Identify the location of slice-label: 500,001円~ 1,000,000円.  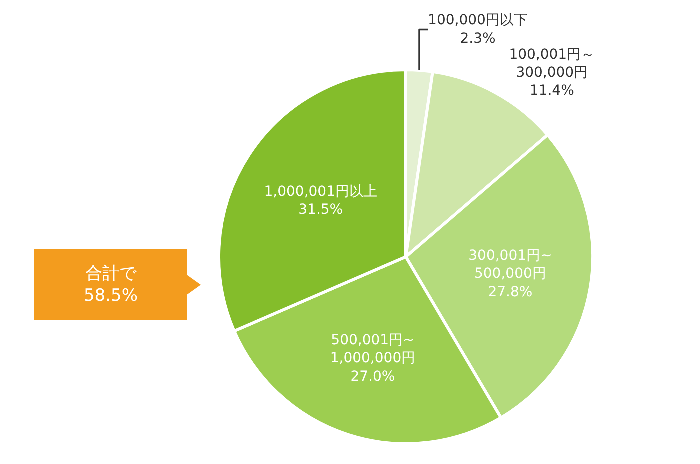
(373, 349).